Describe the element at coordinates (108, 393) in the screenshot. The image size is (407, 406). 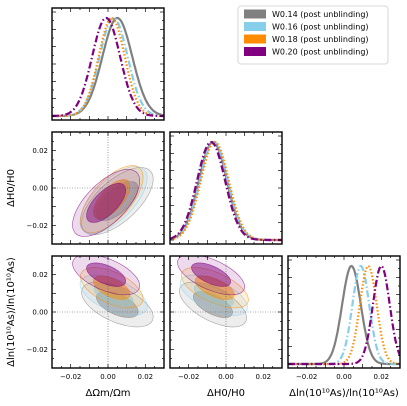
I see `x-axis-label-0: ΔΩm/Ωm` at that location.